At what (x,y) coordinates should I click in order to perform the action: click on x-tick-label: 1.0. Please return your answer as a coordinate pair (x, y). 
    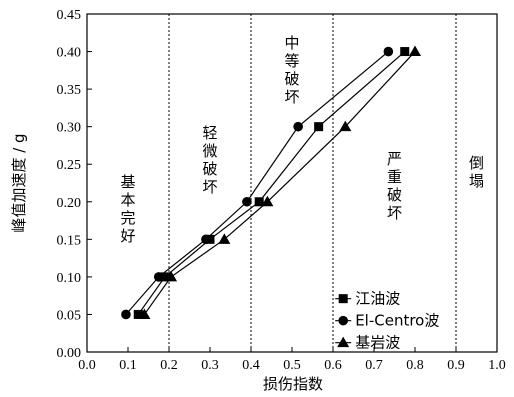
    Looking at the image, I should click on (497, 365).